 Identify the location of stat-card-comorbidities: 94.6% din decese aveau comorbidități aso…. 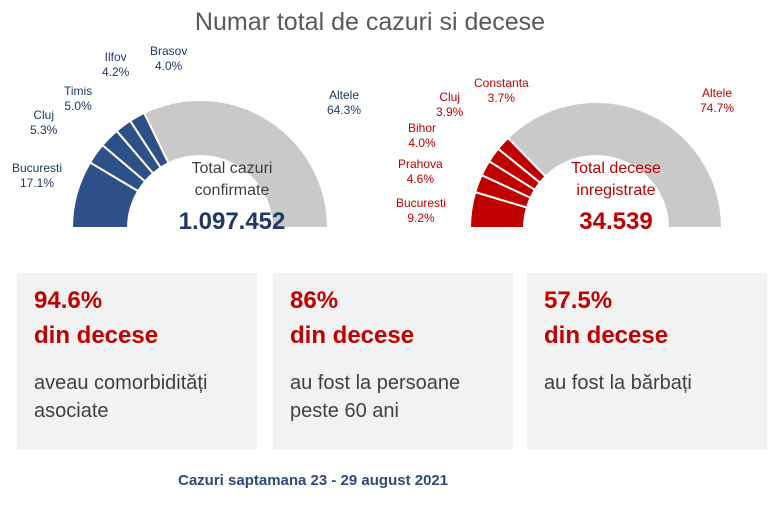
(137, 361).